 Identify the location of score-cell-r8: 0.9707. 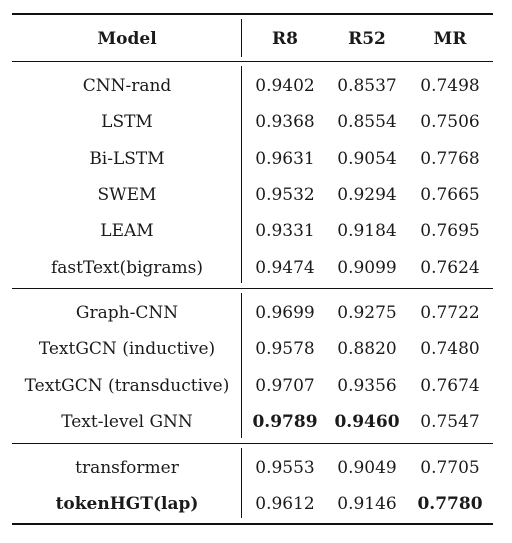
(285, 386).